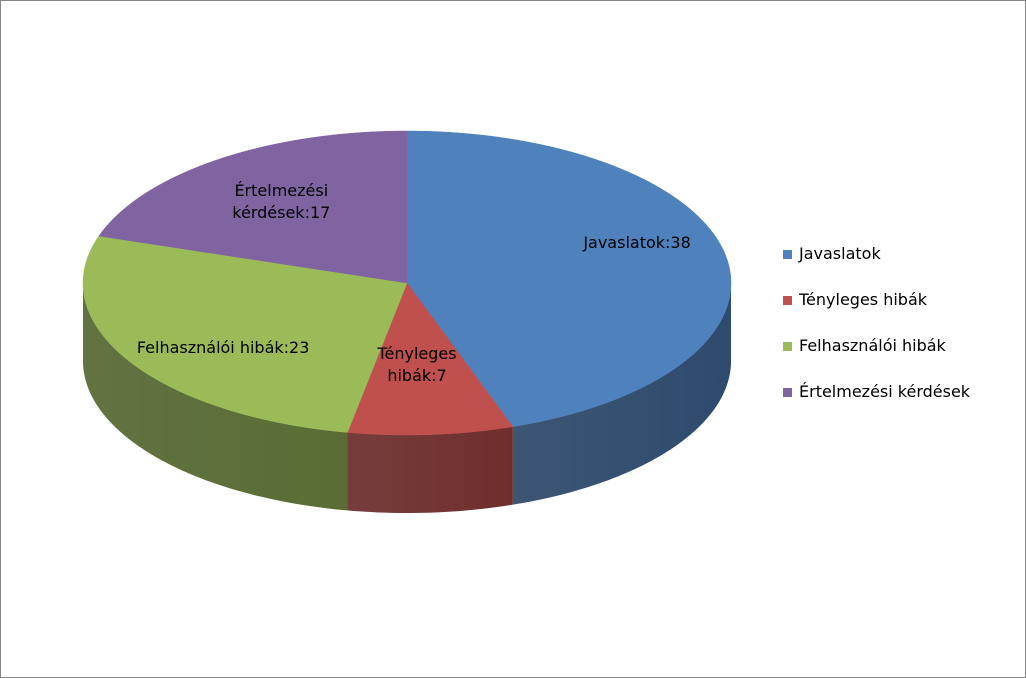 The width and height of the screenshot is (1026, 678). Describe the element at coordinates (417, 364) in the screenshot. I see `data-label: Tényleges hibák:7` at that location.